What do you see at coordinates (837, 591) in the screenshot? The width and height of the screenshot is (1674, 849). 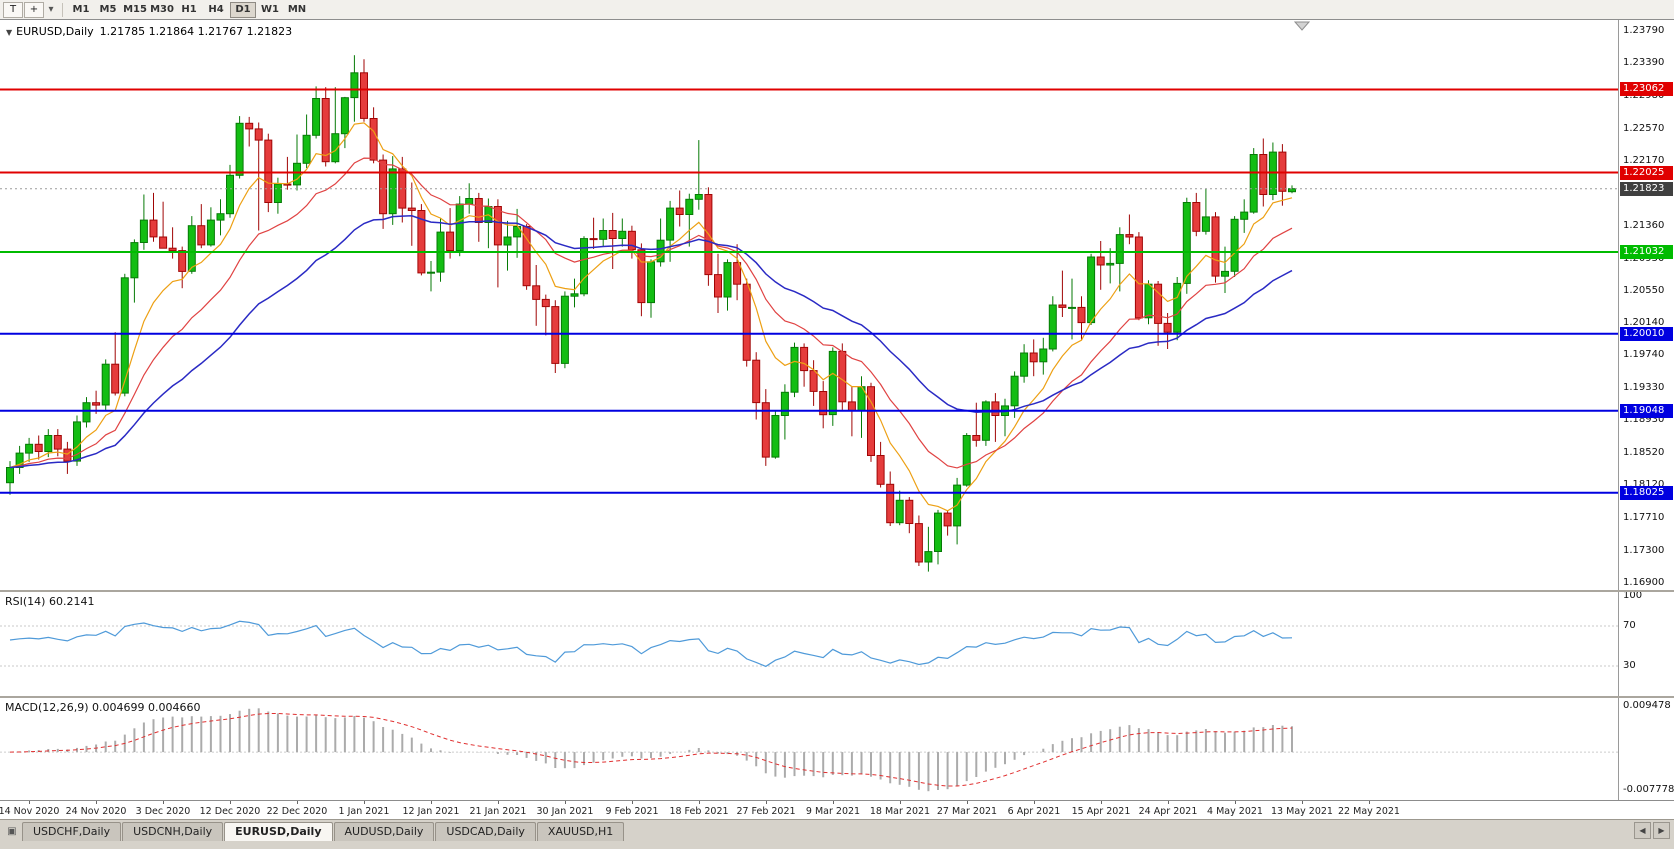 I see `panel-splitter-rsi` at bounding box center [837, 591].